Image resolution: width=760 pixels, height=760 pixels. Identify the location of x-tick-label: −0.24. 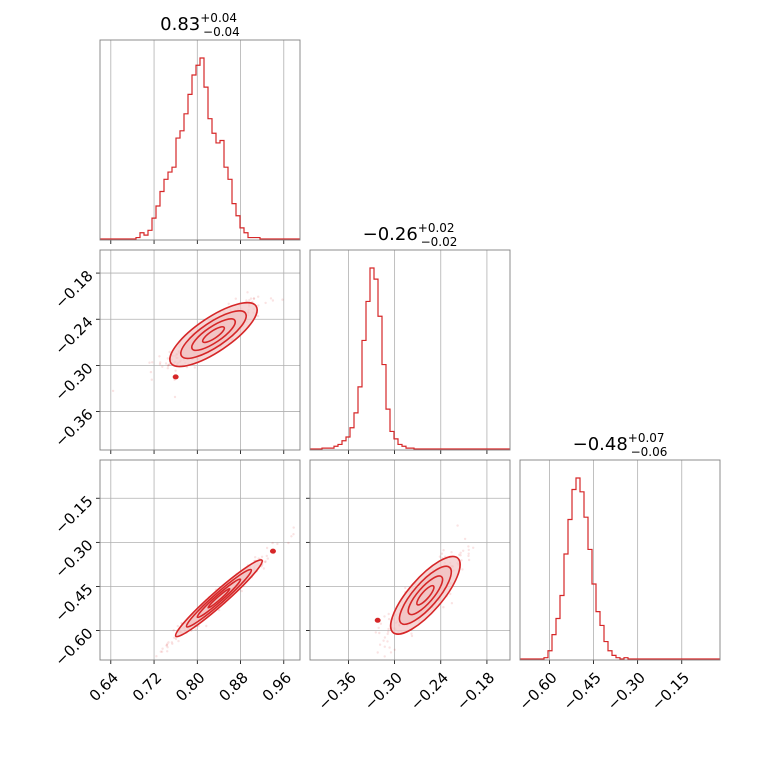
(429, 691).